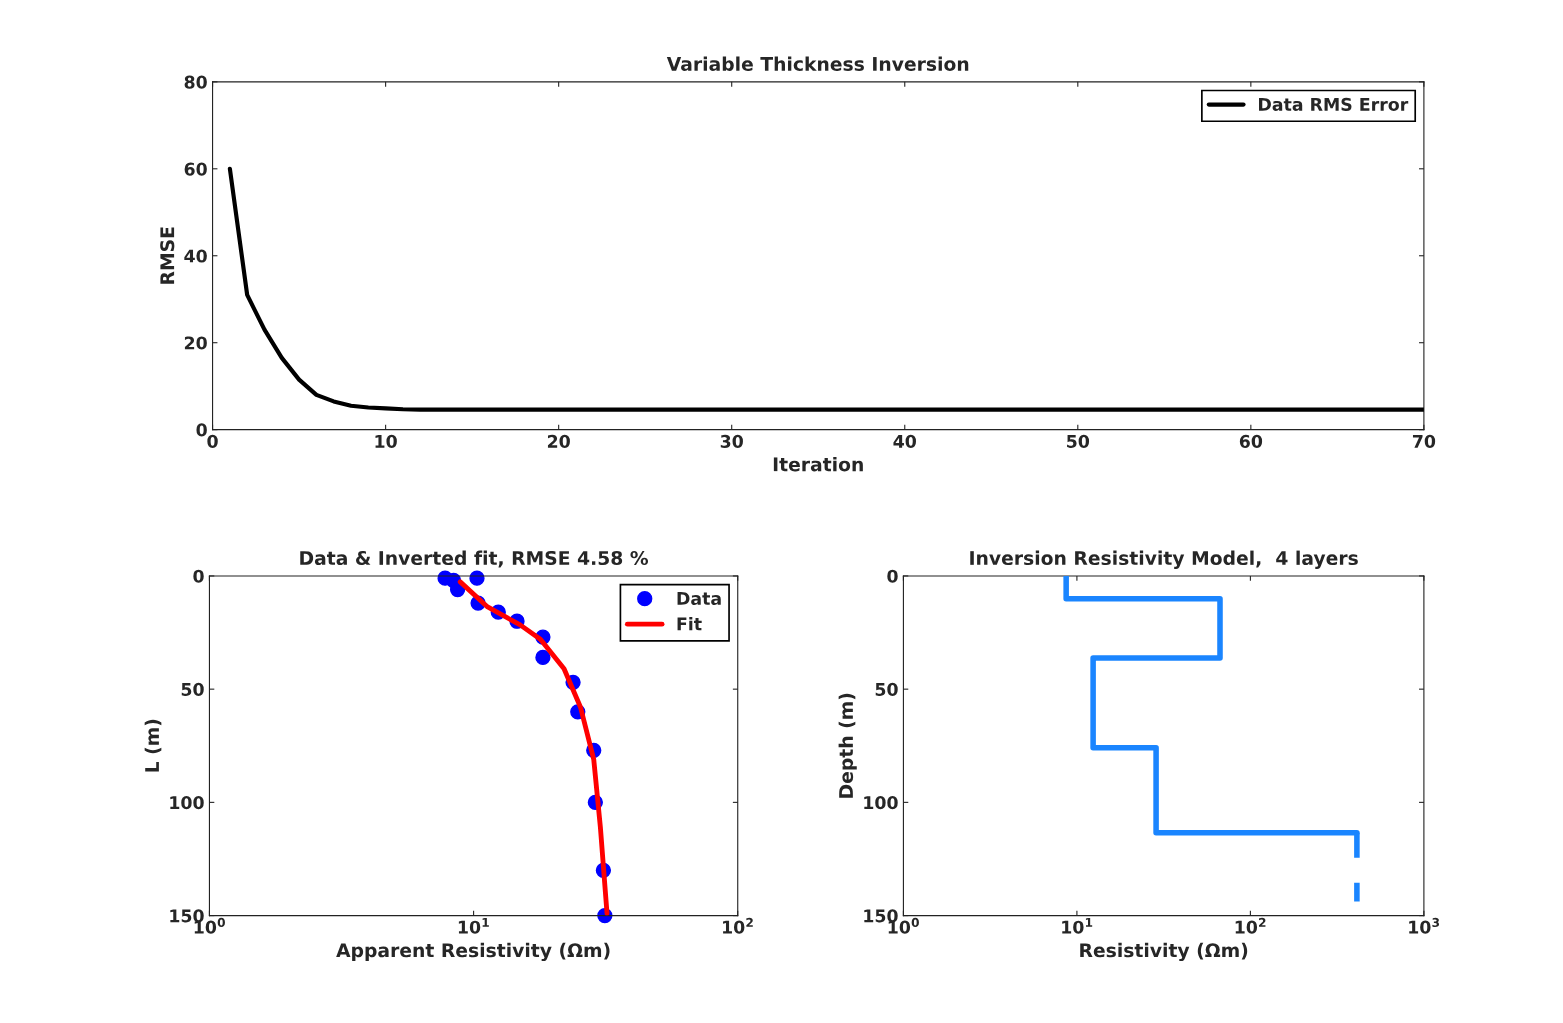 Image resolution: width=1563 pixels, height=1023 pixels. I want to click on chart-title: Variable Thickness Inversion, so click(817, 63).